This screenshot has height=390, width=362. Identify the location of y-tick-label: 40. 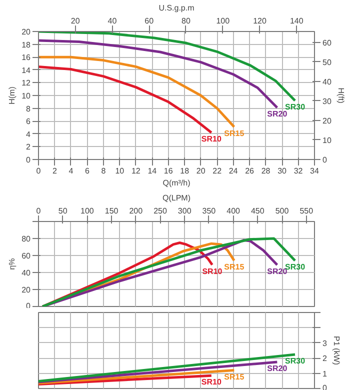
(27, 273).